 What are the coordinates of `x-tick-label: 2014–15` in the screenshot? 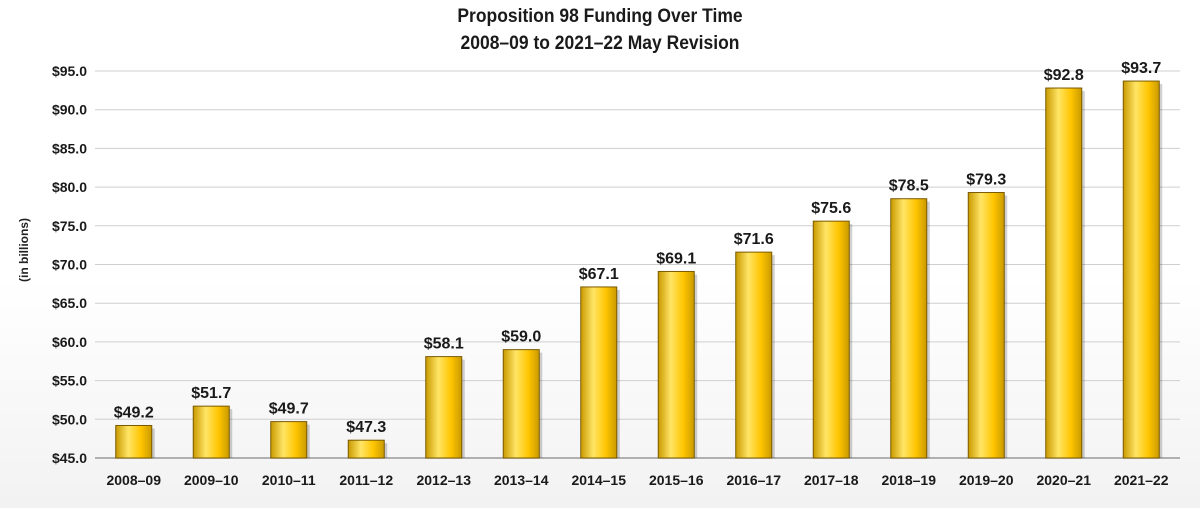 It's located at (598, 480).